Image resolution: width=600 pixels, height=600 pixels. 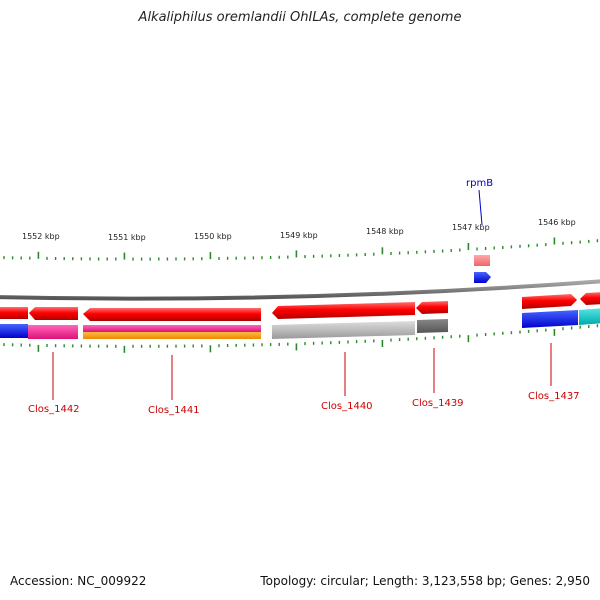 I want to click on kbp-label-1550: 1550 kbp, so click(x=213, y=236).